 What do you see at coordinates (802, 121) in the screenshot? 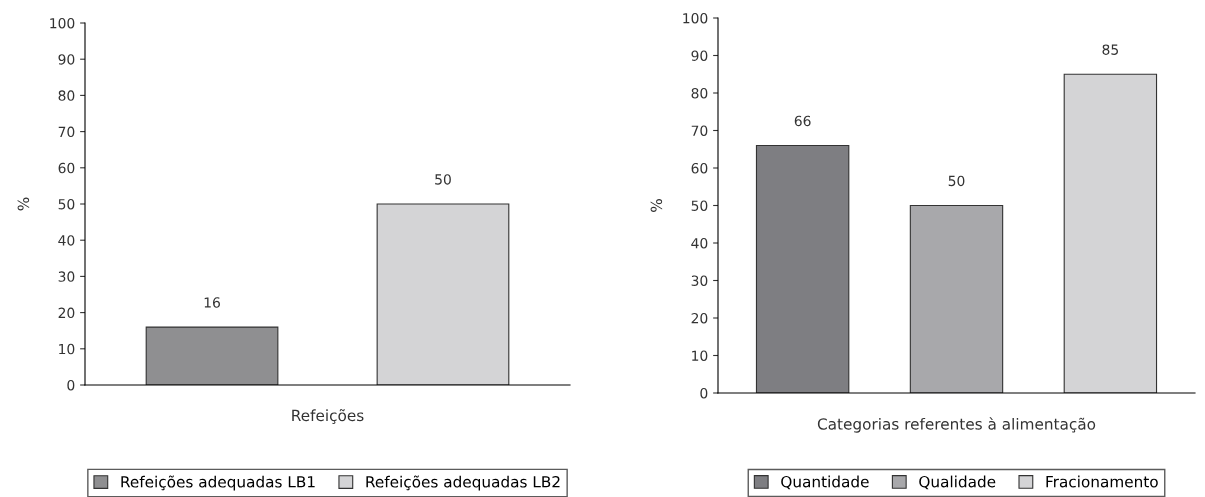
I see `data-label: 66` at bounding box center [802, 121].